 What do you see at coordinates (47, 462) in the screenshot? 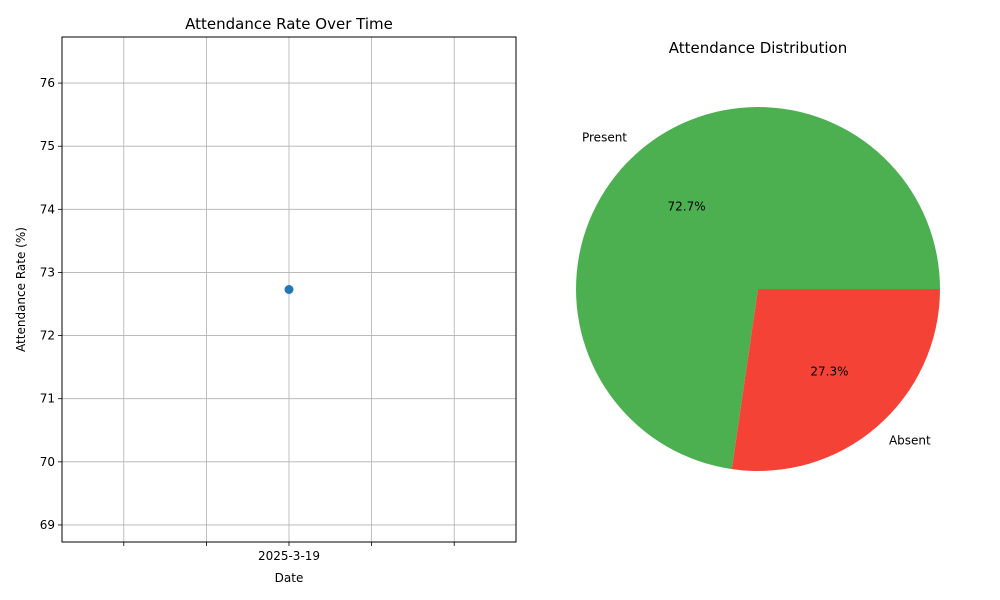
I see `y-tick-label: 70` at bounding box center [47, 462].